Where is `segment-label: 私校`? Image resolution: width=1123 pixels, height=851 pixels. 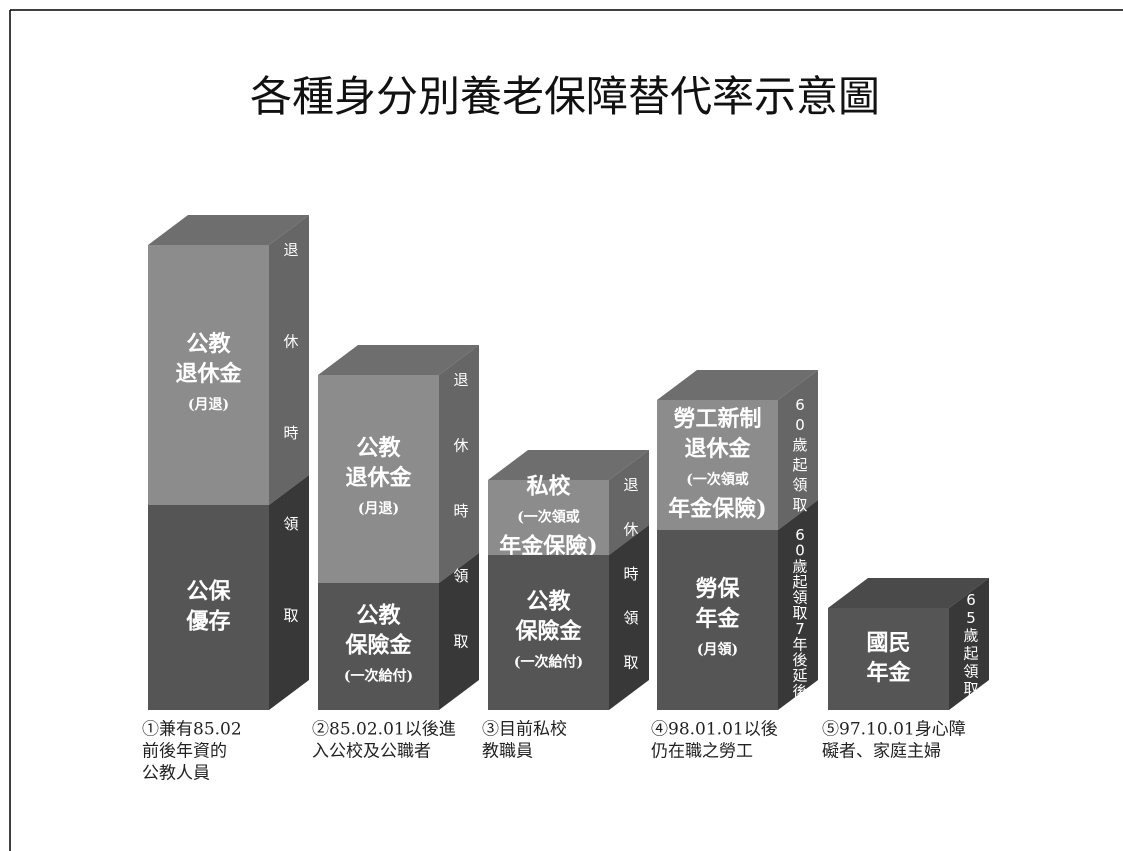 segment-label: 私校 is located at coordinates (548, 487).